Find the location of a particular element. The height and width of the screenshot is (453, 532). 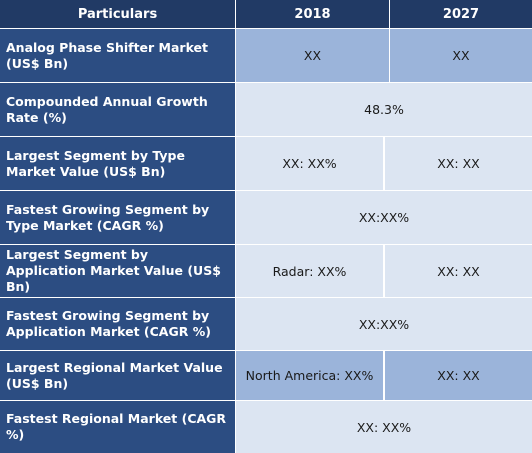

row-value-2018: XX is located at coordinates (312, 55).